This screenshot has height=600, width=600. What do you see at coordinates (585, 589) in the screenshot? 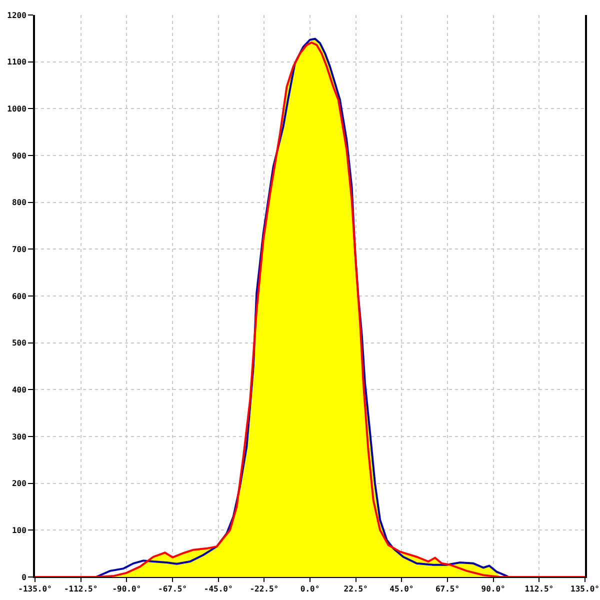
I see `x-tick-label: 135.0°` at bounding box center [585, 589].